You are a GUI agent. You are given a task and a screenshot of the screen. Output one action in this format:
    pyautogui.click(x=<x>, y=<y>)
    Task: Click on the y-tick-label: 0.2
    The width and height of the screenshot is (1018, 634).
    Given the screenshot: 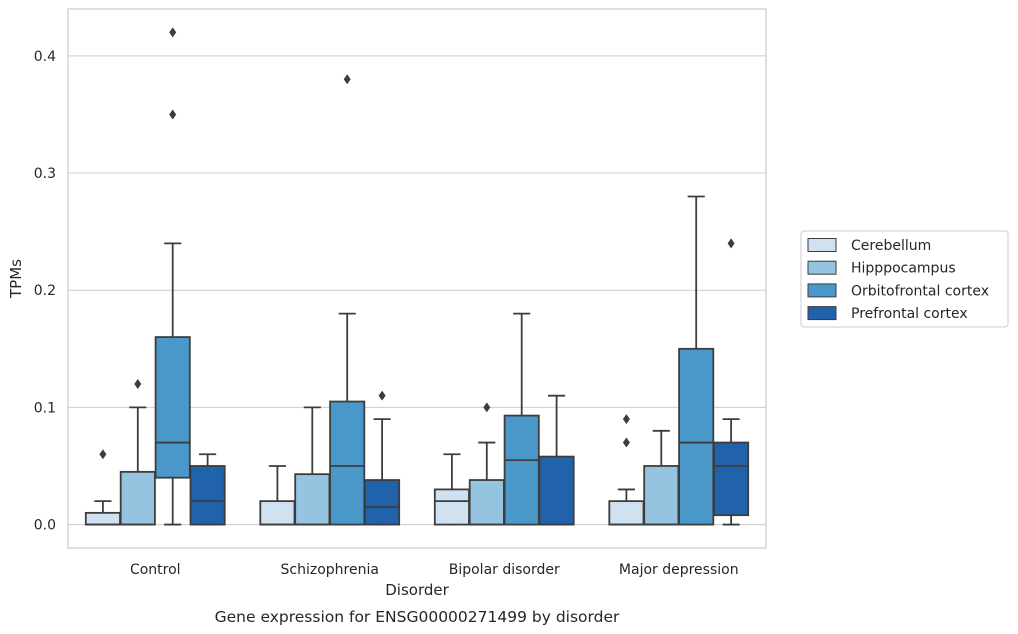 What is the action you would take?
    pyautogui.click(x=45, y=291)
    